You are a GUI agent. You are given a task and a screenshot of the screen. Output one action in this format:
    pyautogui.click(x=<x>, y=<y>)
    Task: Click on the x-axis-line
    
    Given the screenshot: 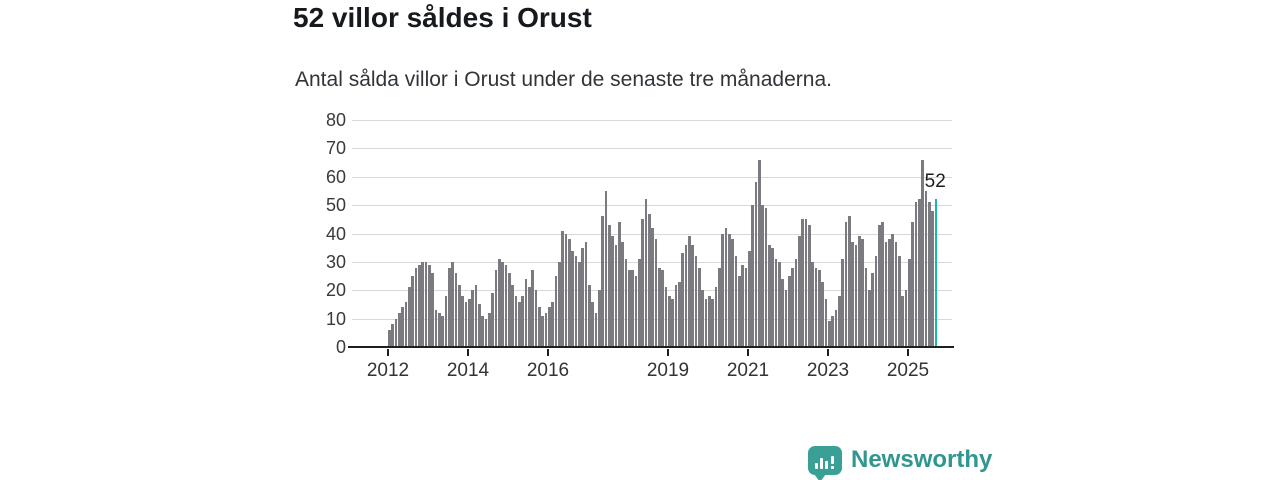 What is the action you would take?
    pyautogui.click(x=651, y=347)
    